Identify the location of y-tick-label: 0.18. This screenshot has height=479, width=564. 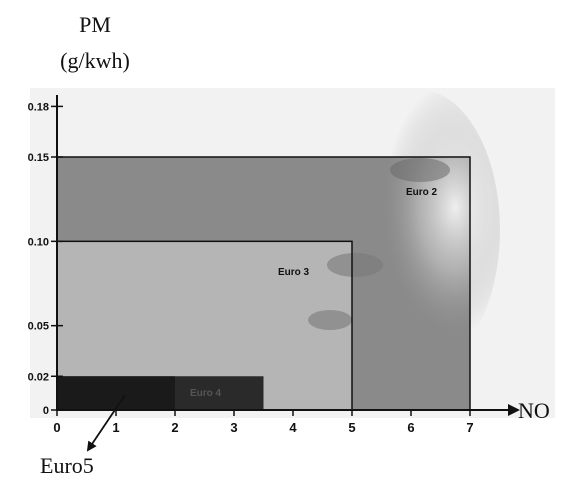
(38, 107).